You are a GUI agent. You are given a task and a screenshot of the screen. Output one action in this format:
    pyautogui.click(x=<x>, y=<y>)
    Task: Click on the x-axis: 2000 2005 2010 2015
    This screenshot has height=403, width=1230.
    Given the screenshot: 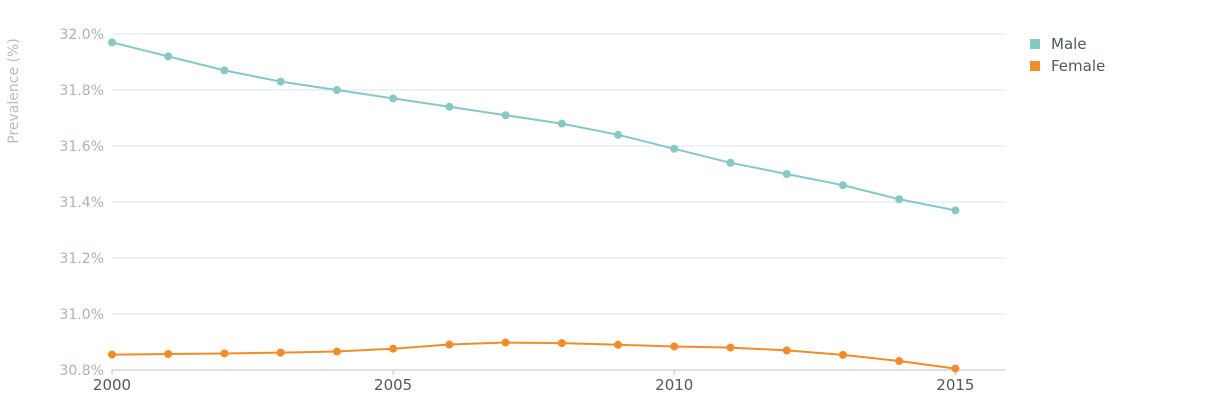 What is the action you would take?
    pyautogui.click(x=533, y=382)
    